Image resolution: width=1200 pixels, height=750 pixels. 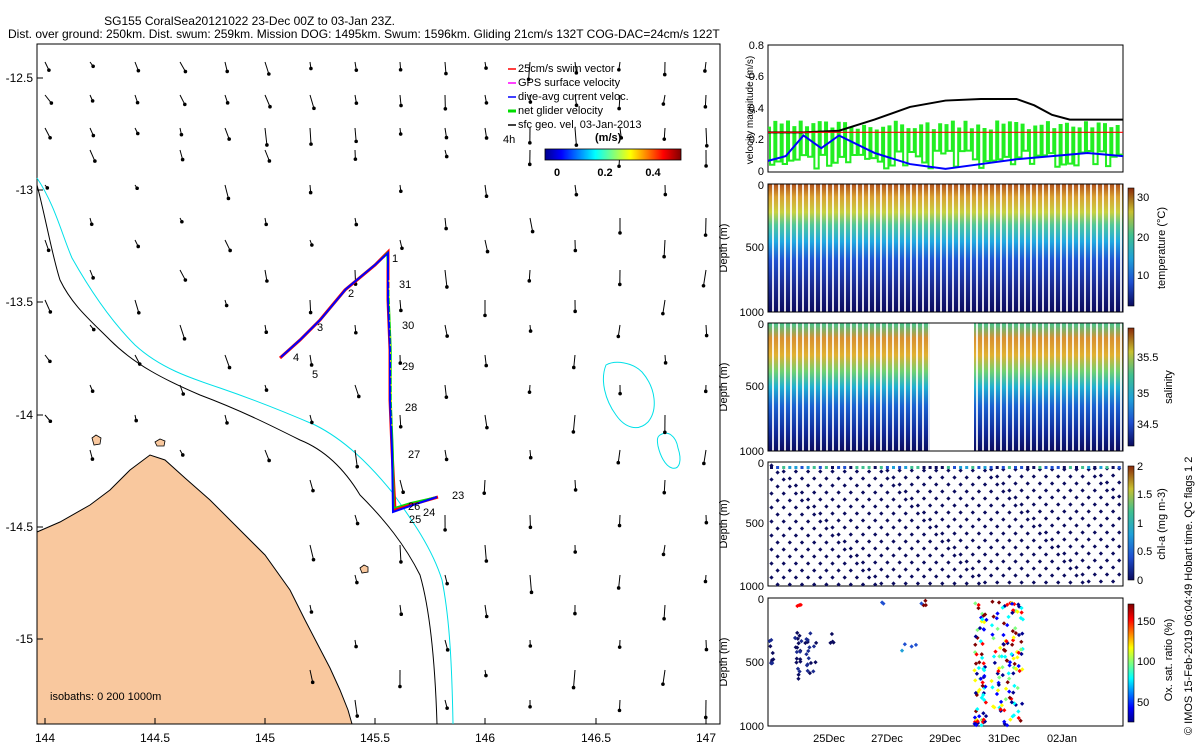 I want to click on isobaths-label: isobaths: 0 200 1000m, so click(x=105, y=697).